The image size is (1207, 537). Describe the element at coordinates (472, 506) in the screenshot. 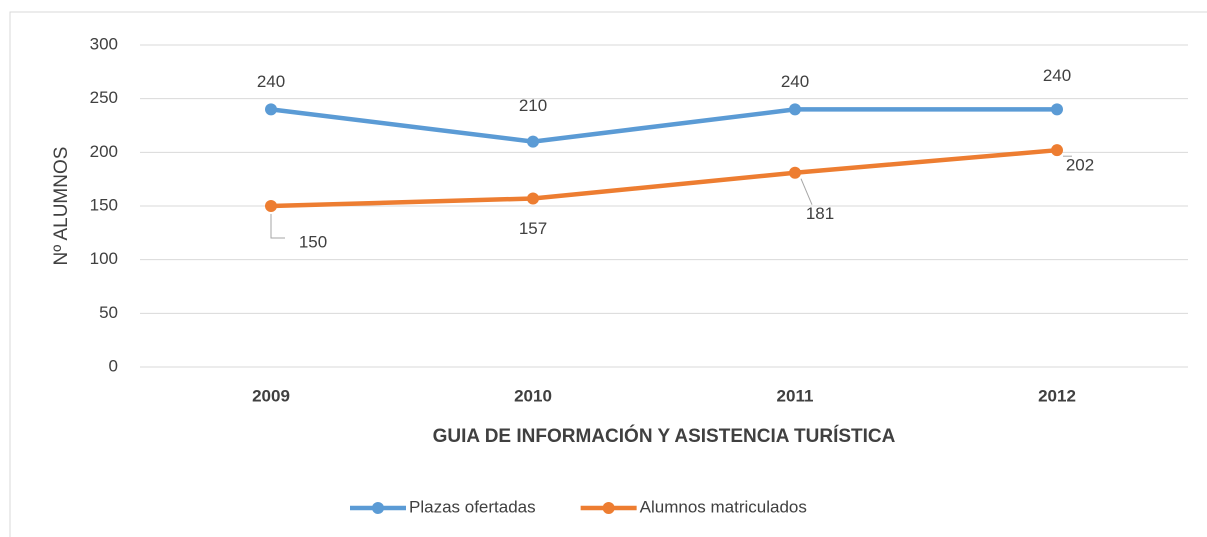

I see `legend-label: Plazas ofertadas` at that location.